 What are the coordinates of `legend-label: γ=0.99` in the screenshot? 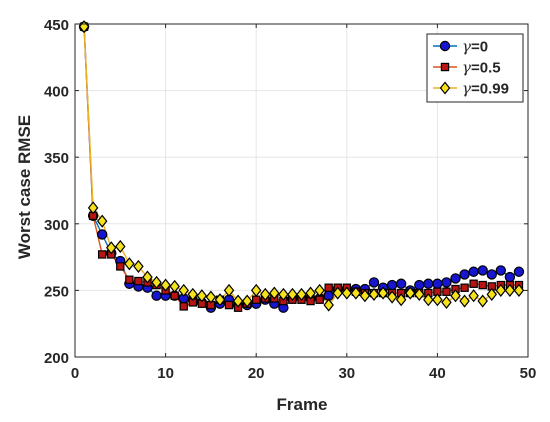 It's located at (485, 89).